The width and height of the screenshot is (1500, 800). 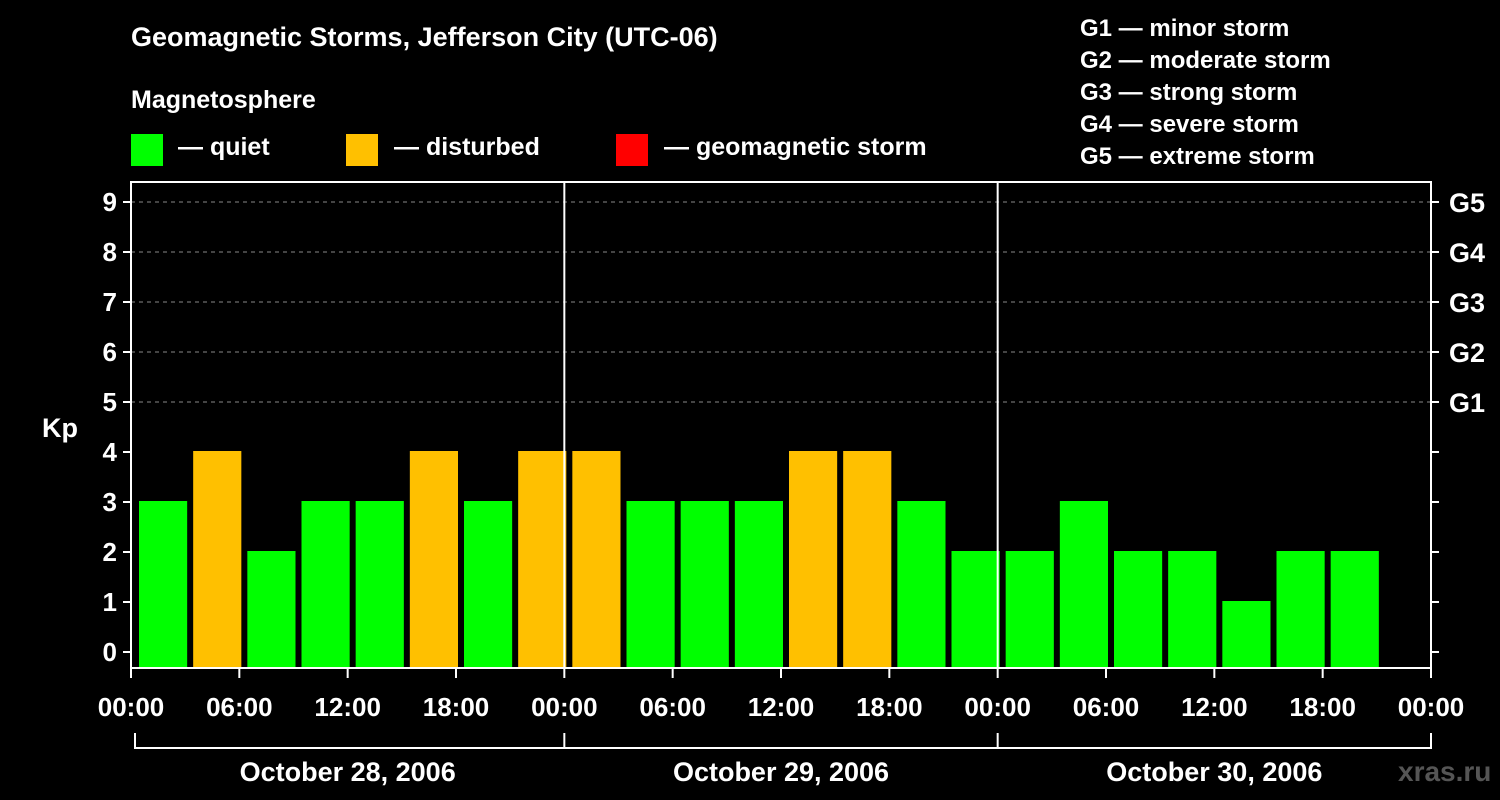 I want to click on y-tick-label-1: 1, so click(x=110, y=602).